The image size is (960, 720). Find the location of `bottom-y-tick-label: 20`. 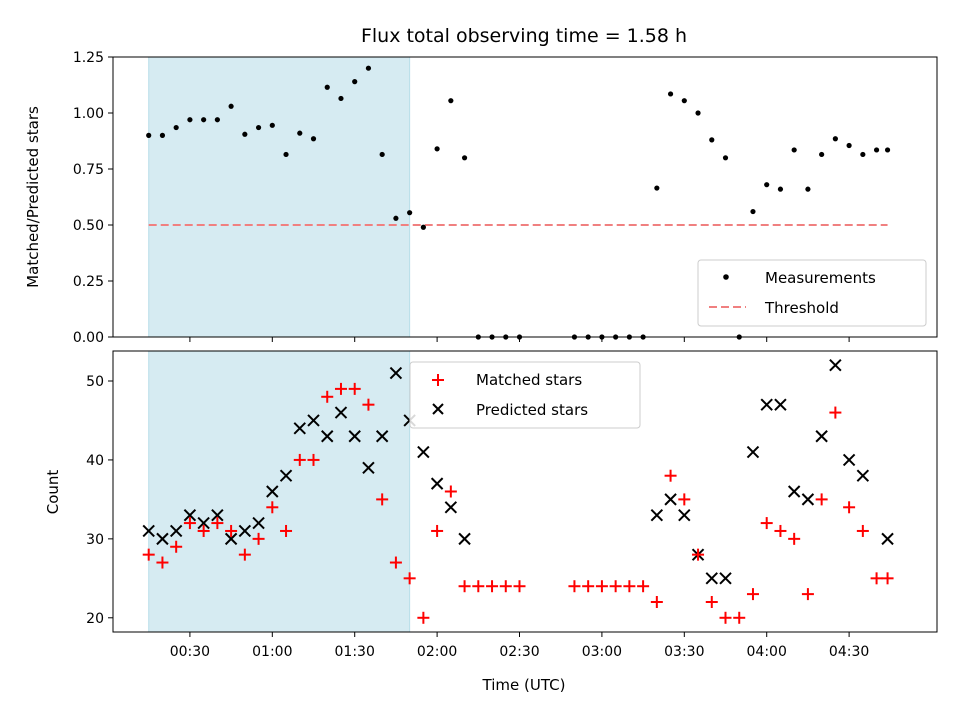

bottom-y-tick-label: 20 is located at coordinates (95, 619).